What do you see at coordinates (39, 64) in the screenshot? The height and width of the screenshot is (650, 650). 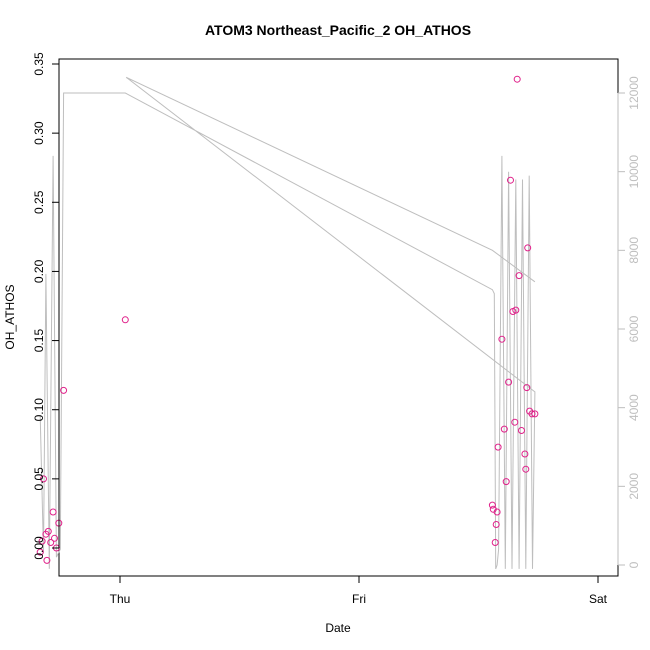 I see `y-tick-label: 0.35` at bounding box center [39, 64].